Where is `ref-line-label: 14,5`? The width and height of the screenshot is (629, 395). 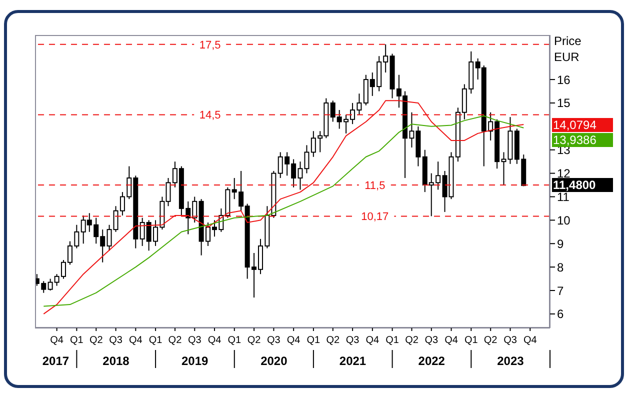
ref-line-label: 14,5 is located at coordinates (210, 116).